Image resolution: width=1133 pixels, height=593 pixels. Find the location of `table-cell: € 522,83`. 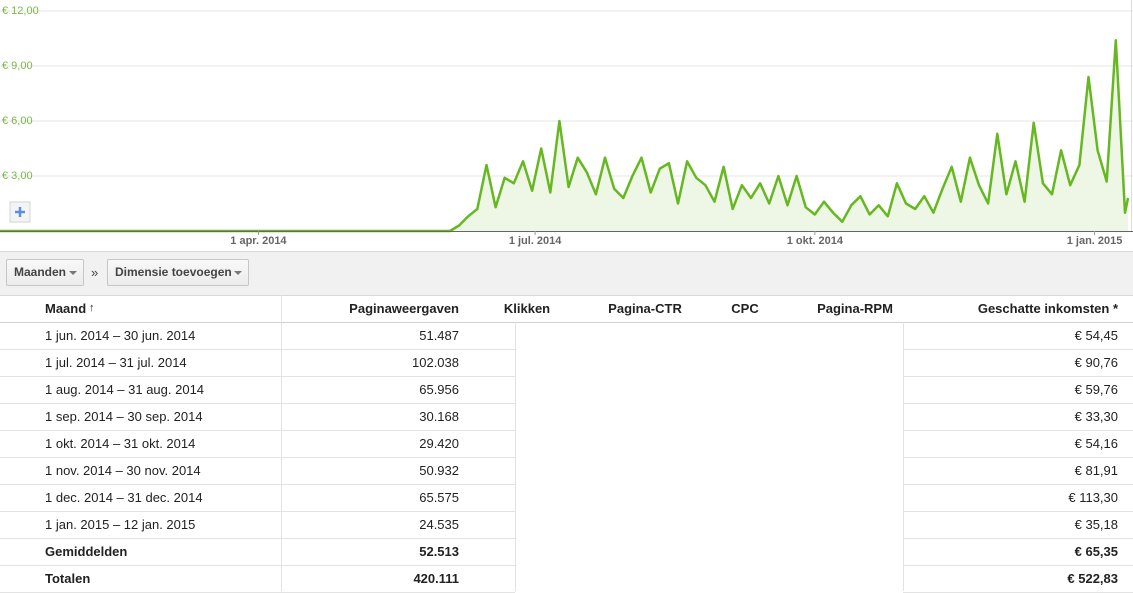

table-cell: € 522,83 is located at coordinates (1092, 578).